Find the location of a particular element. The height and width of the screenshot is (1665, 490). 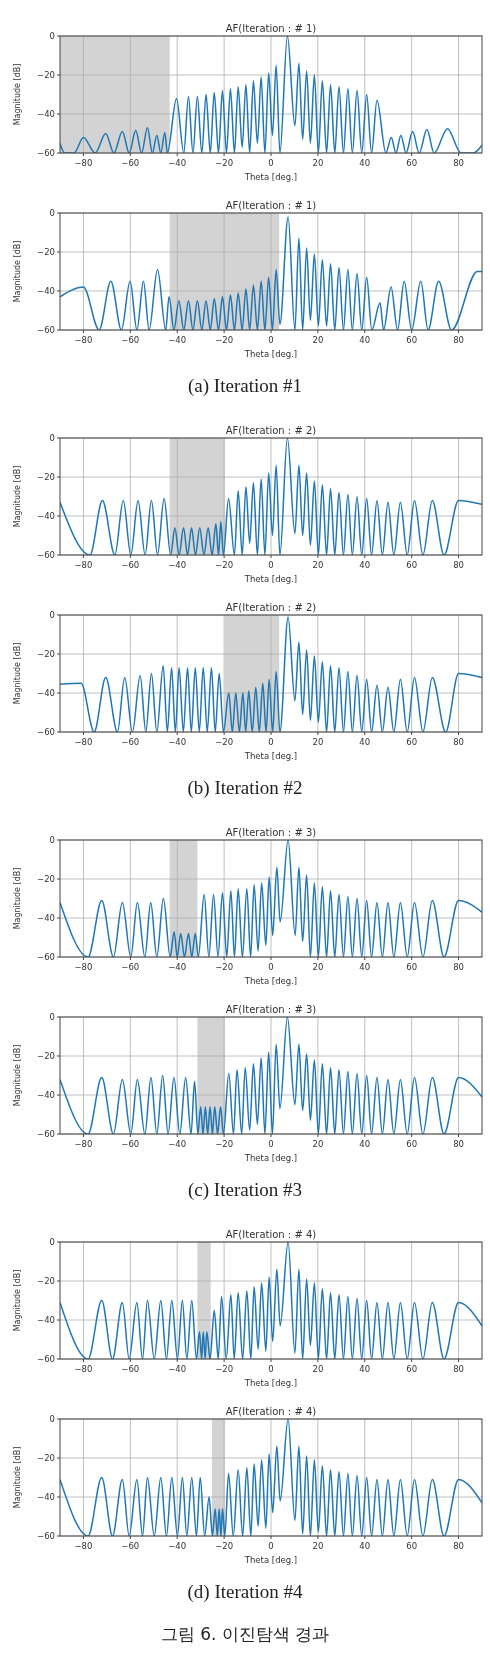

chart-title: AF(Iteration : # 1) is located at coordinates (271, 28).